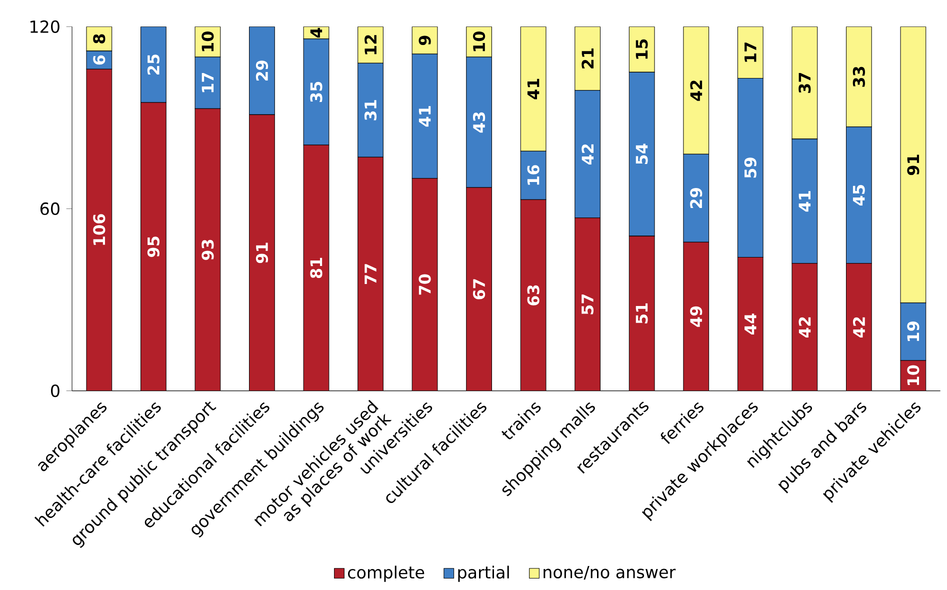 This screenshot has width=947, height=590. What do you see at coordinates (750, 324) in the screenshot?
I see `data-label: 44` at bounding box center [750, 324].